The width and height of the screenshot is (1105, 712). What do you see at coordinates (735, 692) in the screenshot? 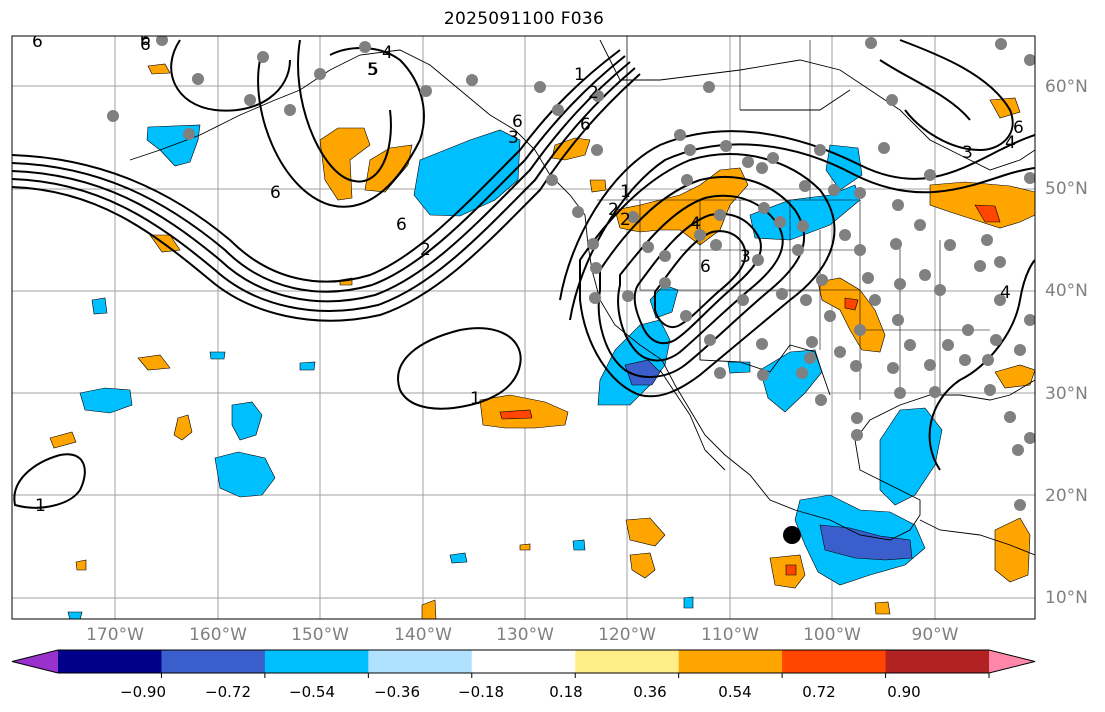
I see `colorbar-tick: 0.54` at bounding box center [735, 692].